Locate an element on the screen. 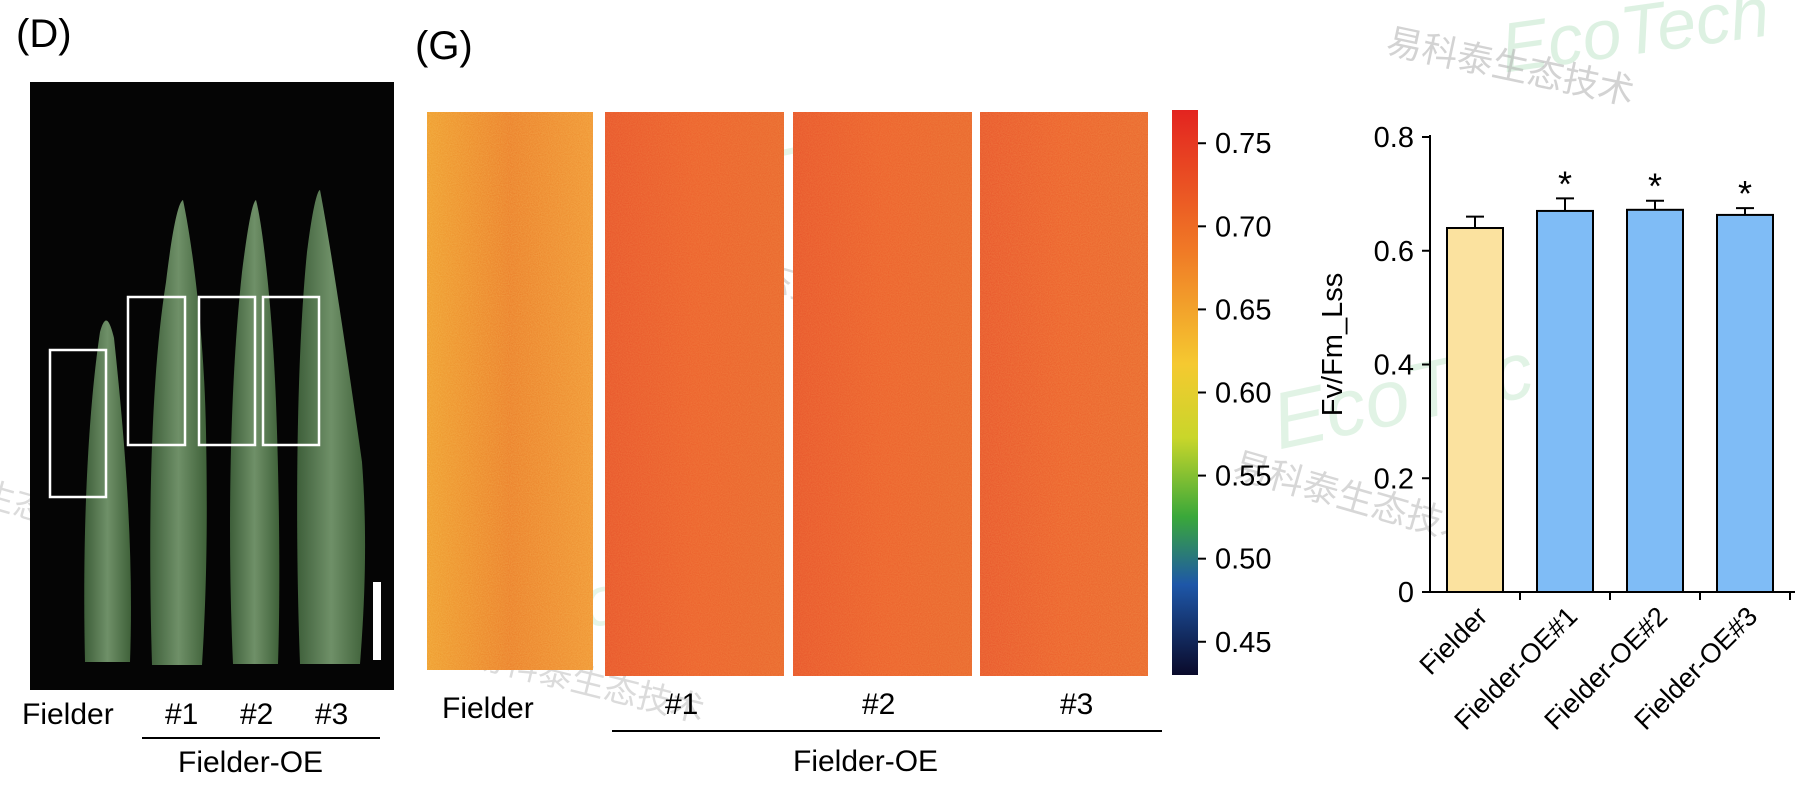 This screenshot has width=1805, height=791. colorbar-tick-label: 0.55 is located at coordinates (1243, 477).